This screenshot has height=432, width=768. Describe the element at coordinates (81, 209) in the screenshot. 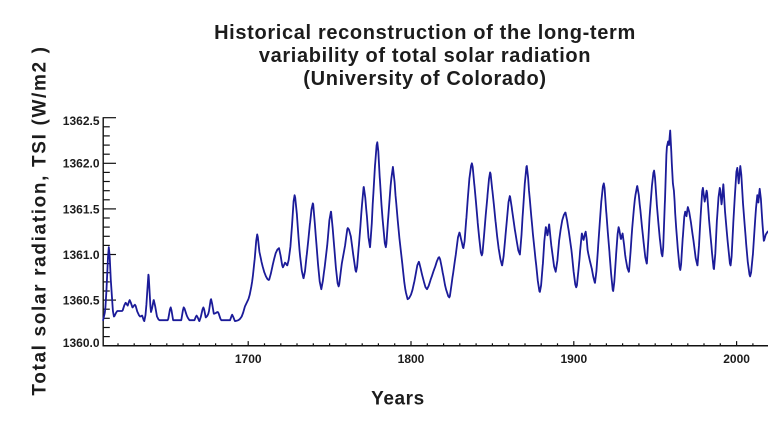

I see `svg-text: 1361.5` at that location.